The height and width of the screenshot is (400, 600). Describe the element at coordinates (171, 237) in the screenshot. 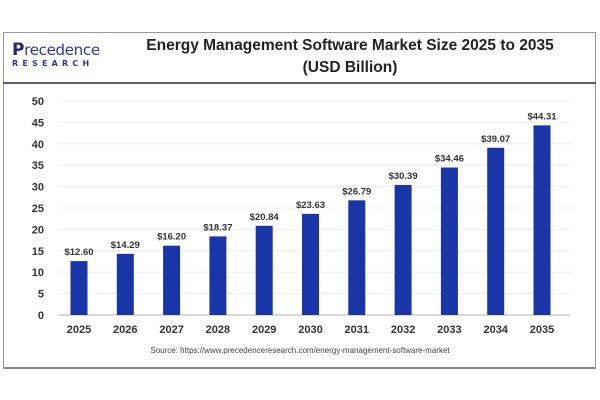

I see `data-label: $16.20` at that location.